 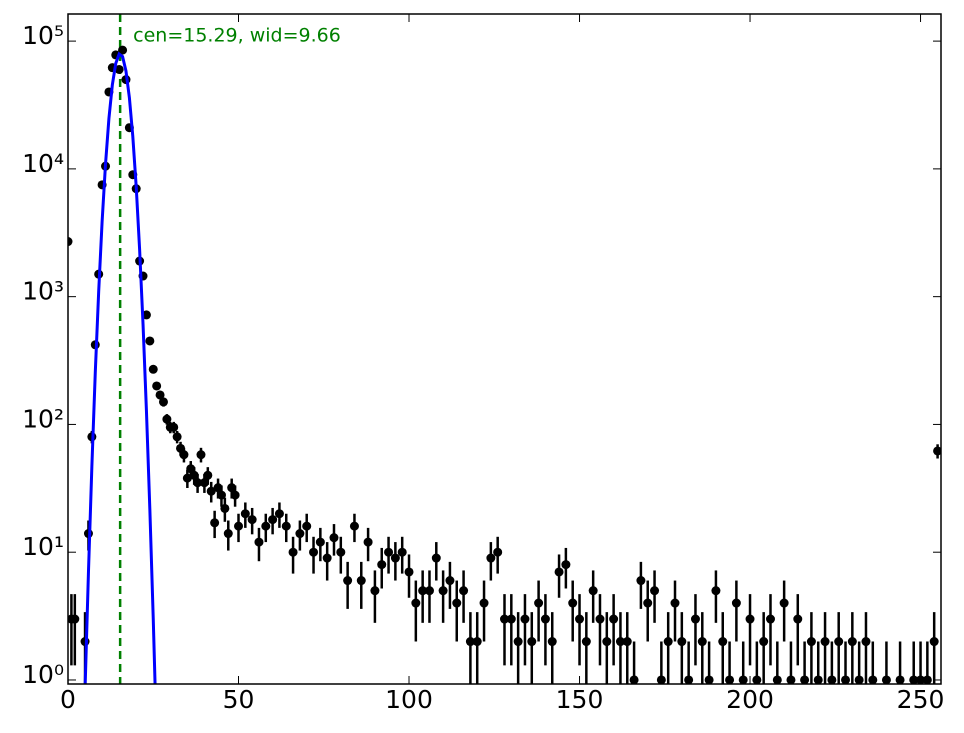 I want to click on y-tick-label: 10², so click(x=43, y=418).